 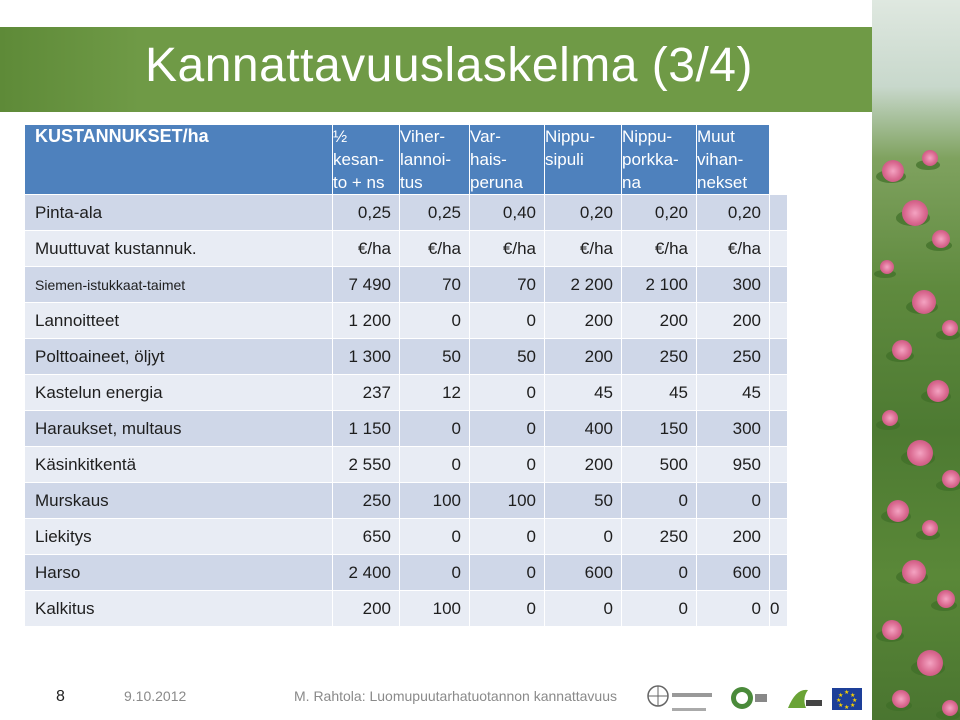 What do you see at coordinates (434, 356) in the screenshot?
I see `table-cell: 50` at bounding box center [434, 356].